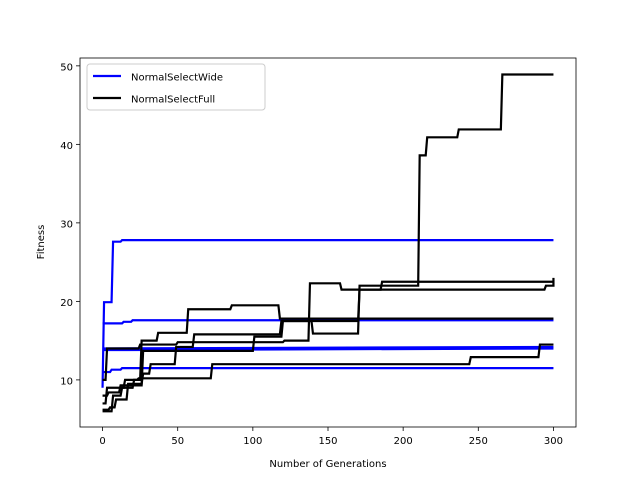 This screenshot has width=640, height=484. Describe the element at coordinates (66, 146) in the screenshot. I see `y-tick-label: 40` at that location.